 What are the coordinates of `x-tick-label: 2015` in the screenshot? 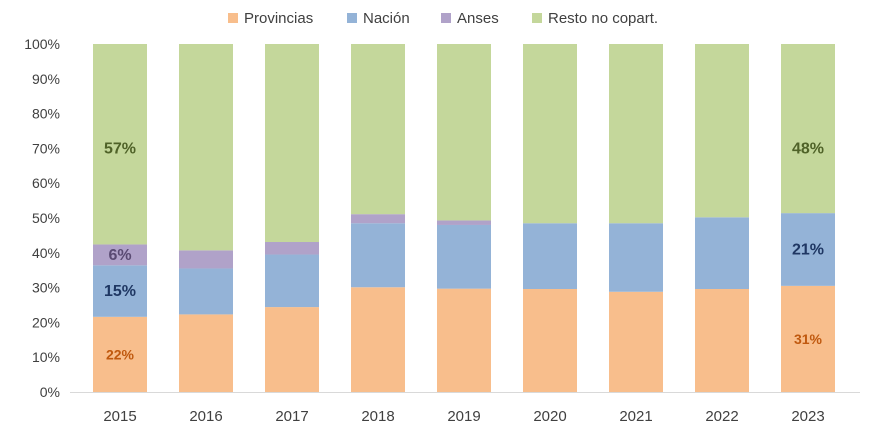 It's located at (119, 416).